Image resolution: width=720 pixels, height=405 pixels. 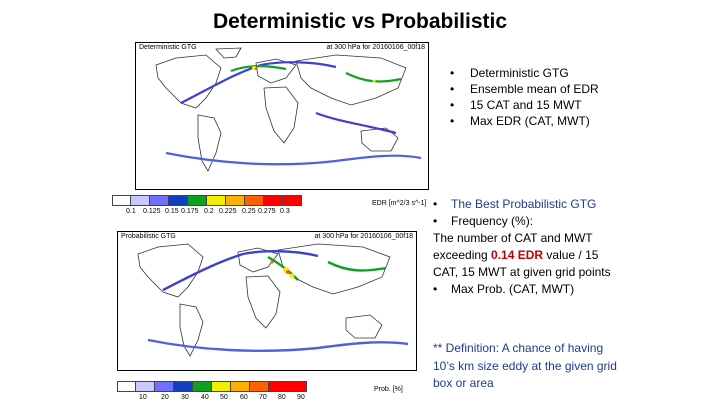 What do you see at coordinates (282, 397) in the screenshot?
I see `tick: 80` at bounding box center [282, 397].